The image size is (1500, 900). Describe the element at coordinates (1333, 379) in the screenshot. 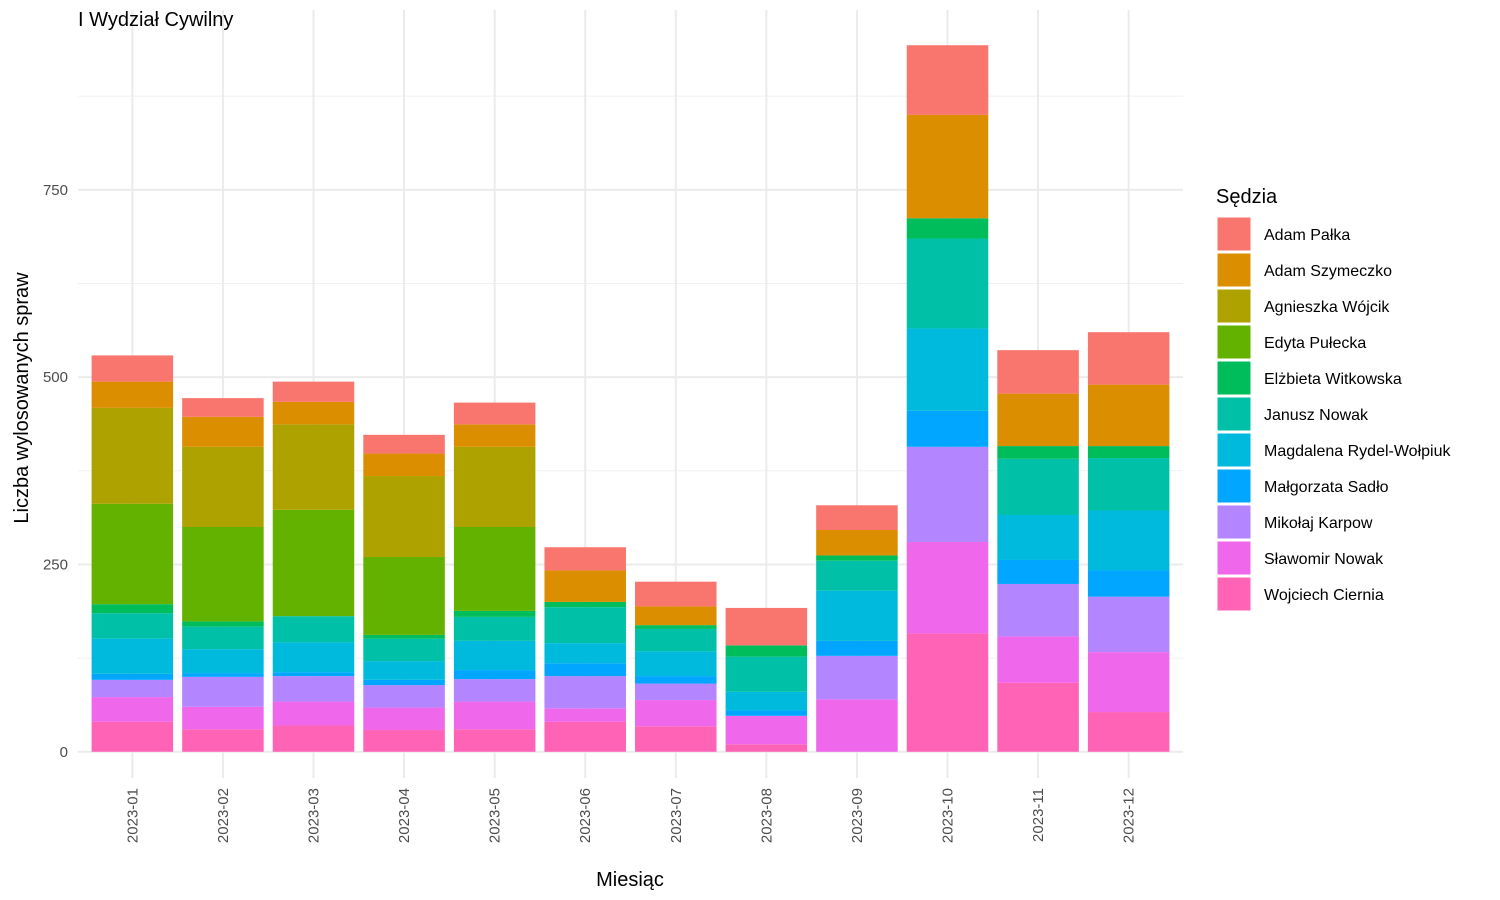

I see `legend-label: Elżbieta Witkowska` at that location.